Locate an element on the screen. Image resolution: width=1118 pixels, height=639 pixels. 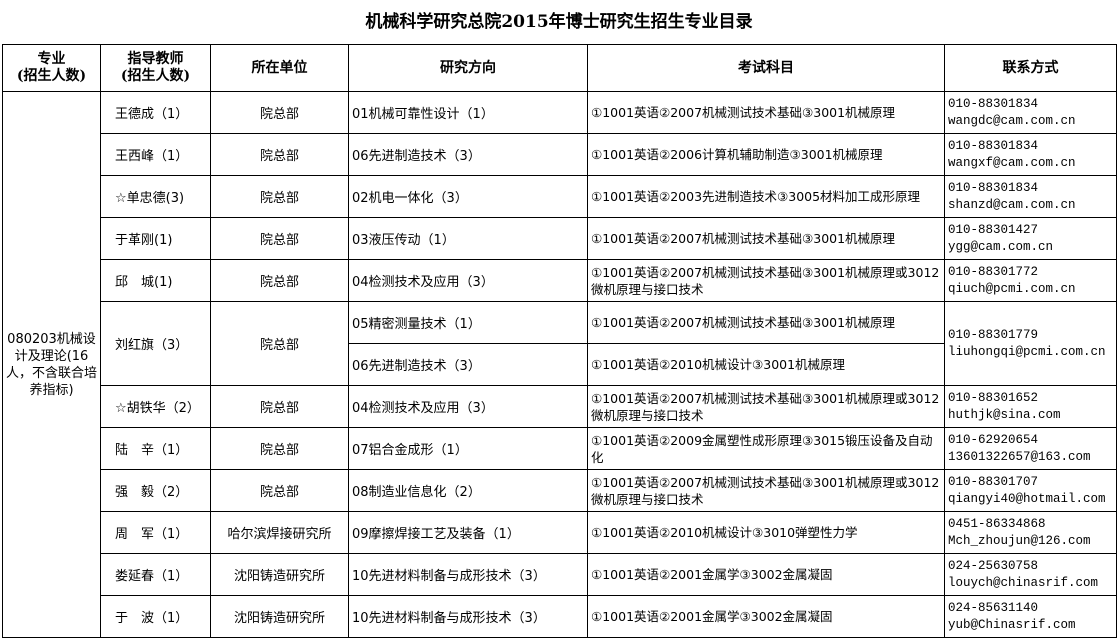
direction-cell: 03液压传动（1） is located at coordinates (468, 238).